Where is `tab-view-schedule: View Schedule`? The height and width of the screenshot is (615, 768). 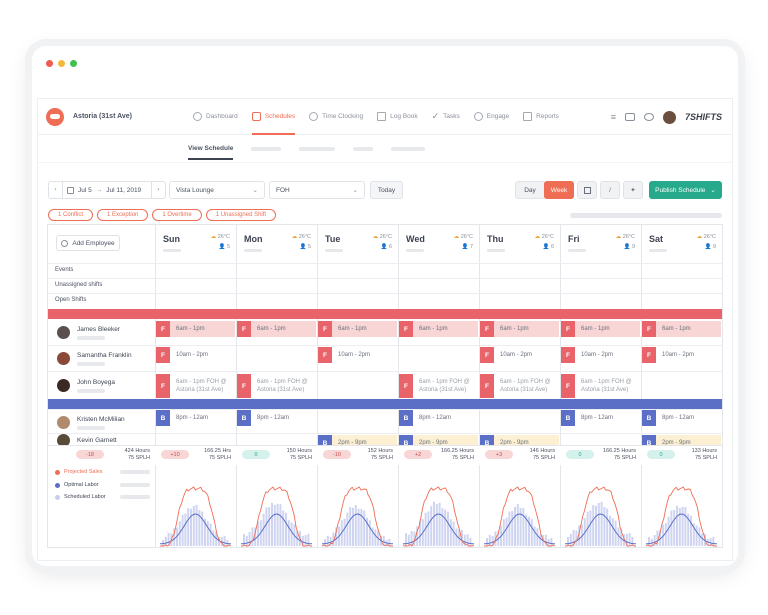
tab-view-schedule: View Schedule is located at coordinates (211, 149).